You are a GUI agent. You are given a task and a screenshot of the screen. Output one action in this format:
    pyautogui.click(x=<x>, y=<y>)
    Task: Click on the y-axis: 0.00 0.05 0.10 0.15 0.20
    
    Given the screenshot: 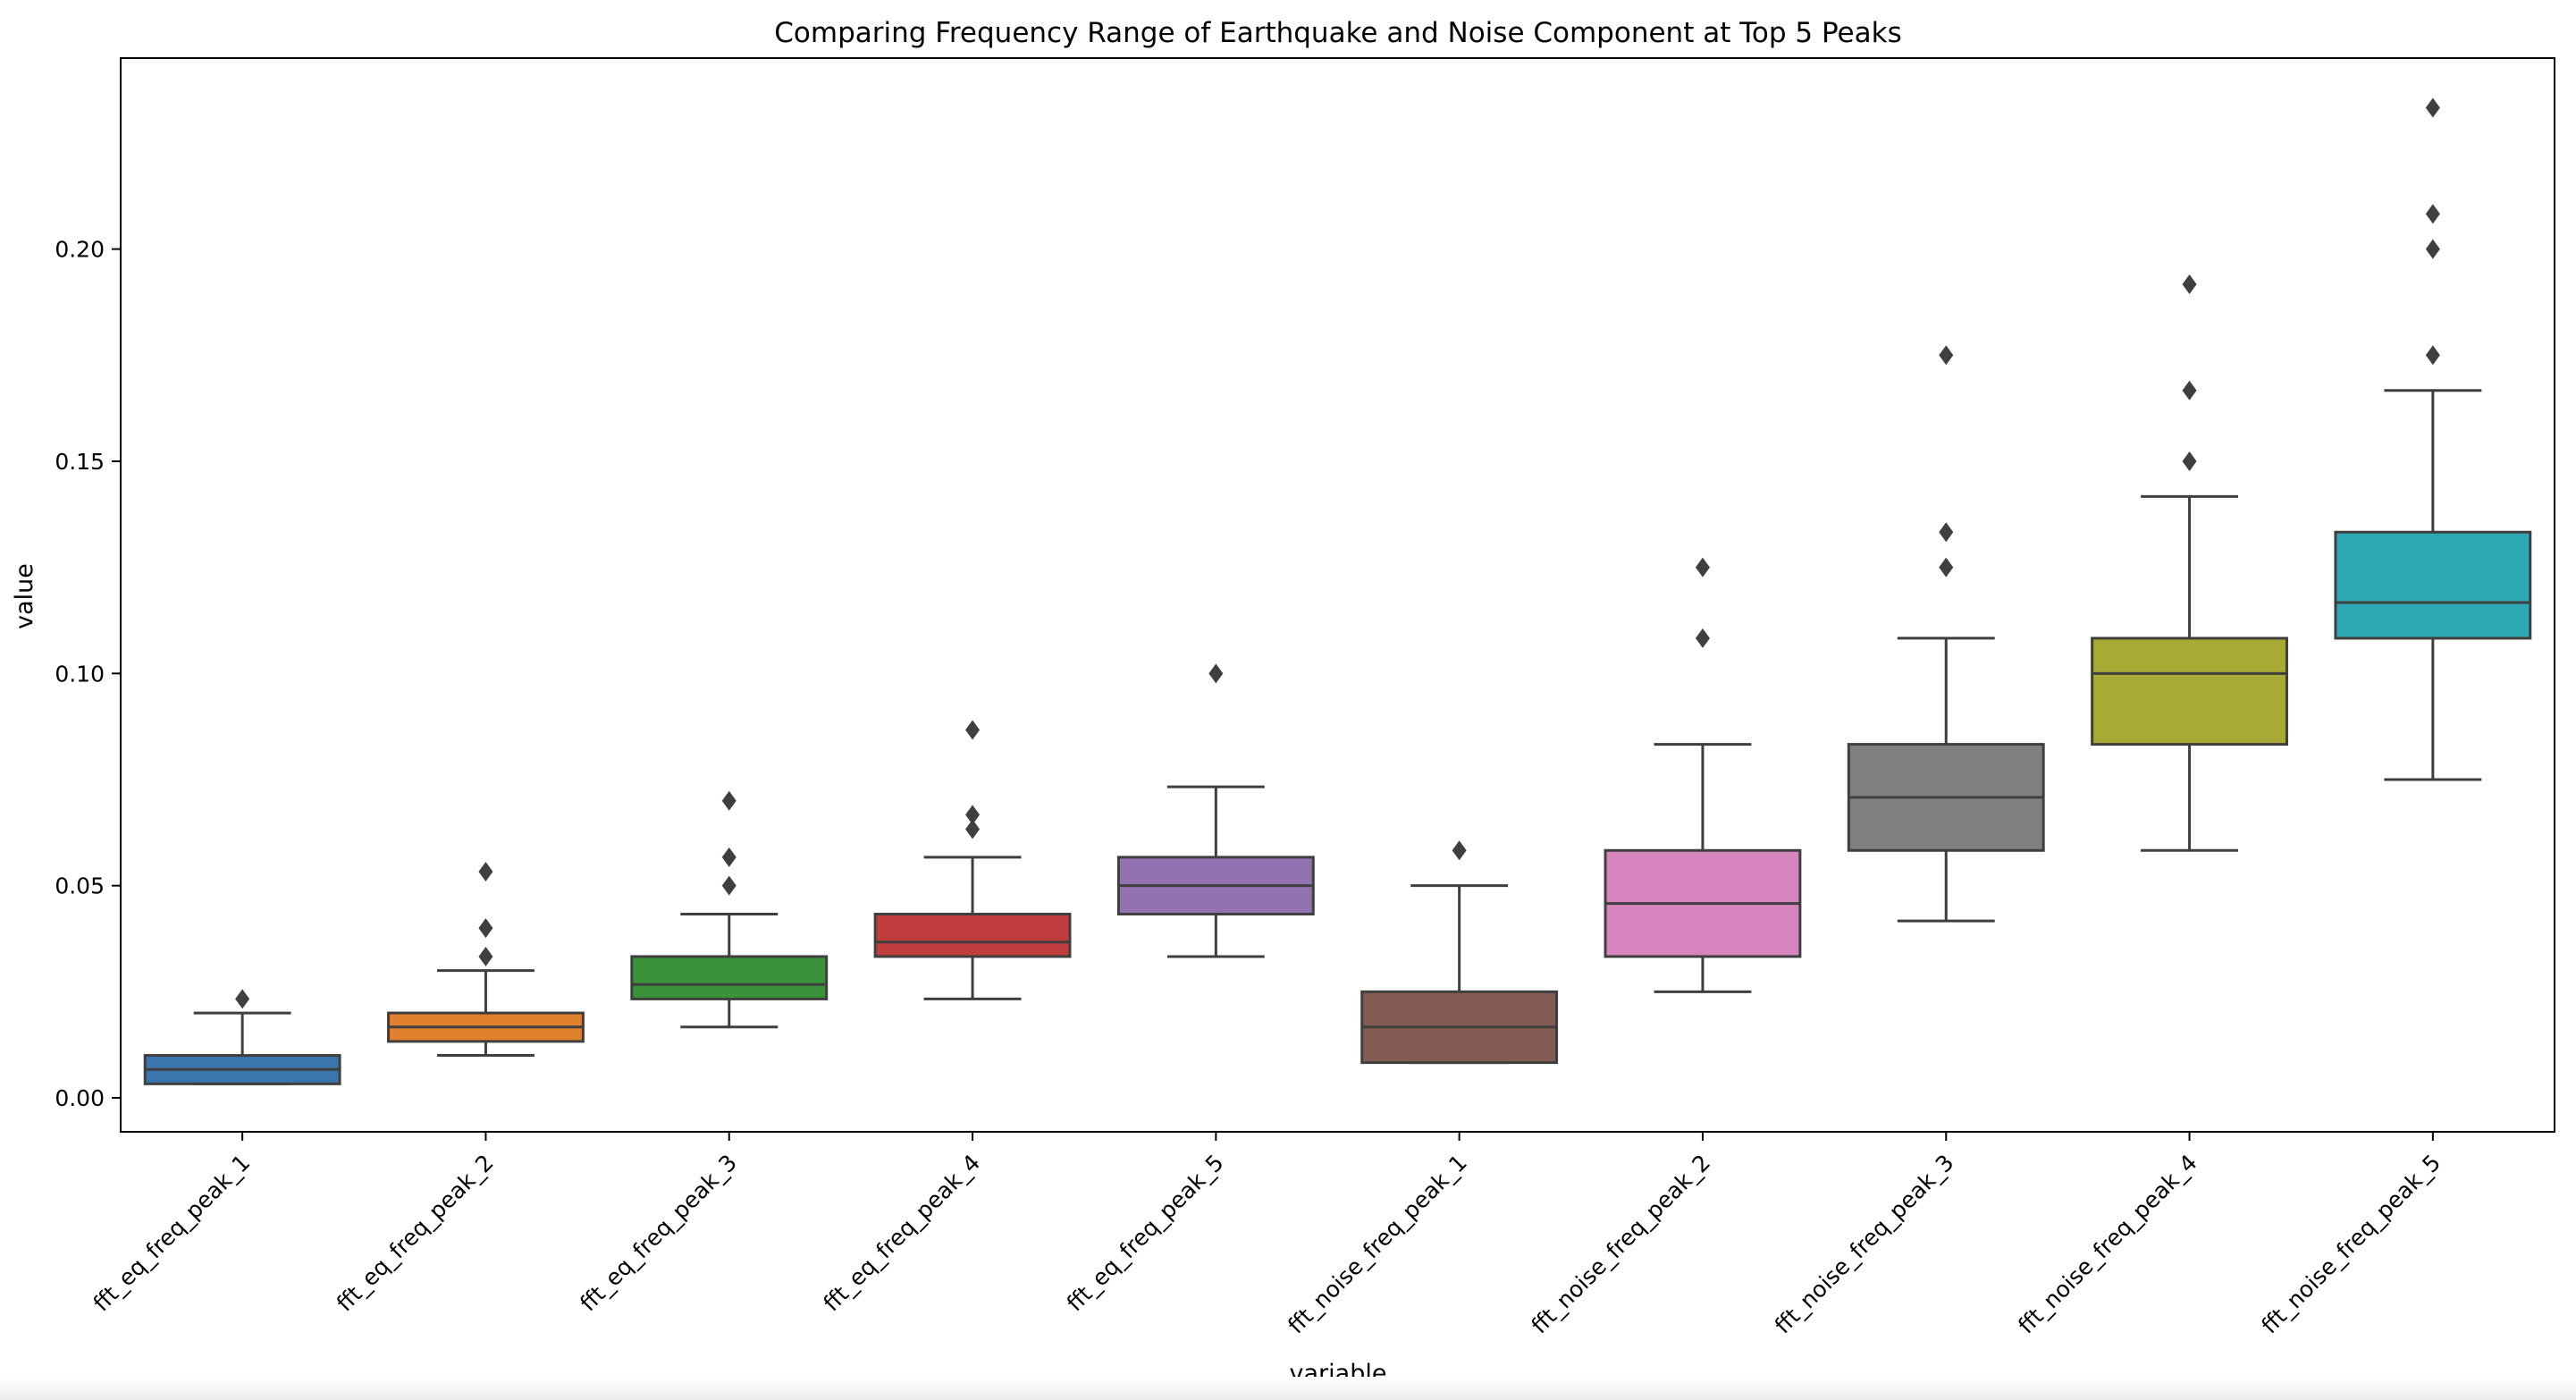 What is the action you would take?
    pyautogui.click(x=88, y=674)
    